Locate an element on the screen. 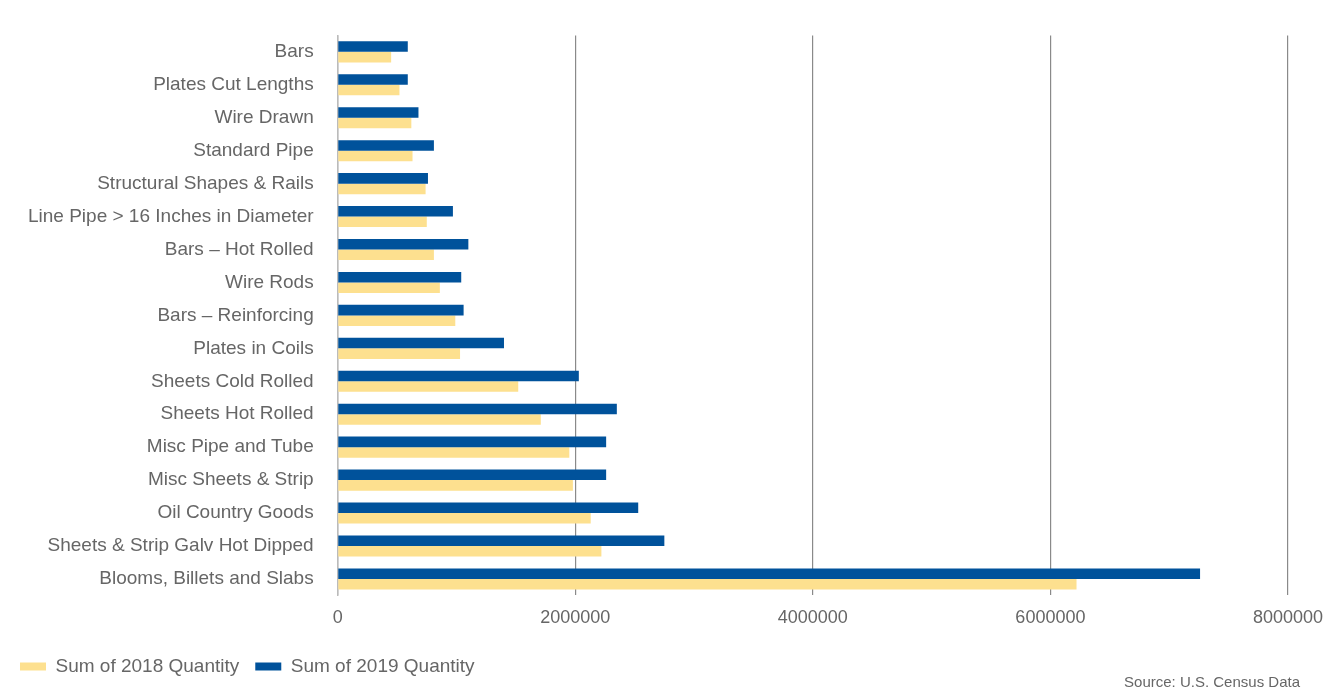 The image size is (1335, 694). y-tick-label: Blooms, Billets and Slabs is located at coordinates (206, 578).